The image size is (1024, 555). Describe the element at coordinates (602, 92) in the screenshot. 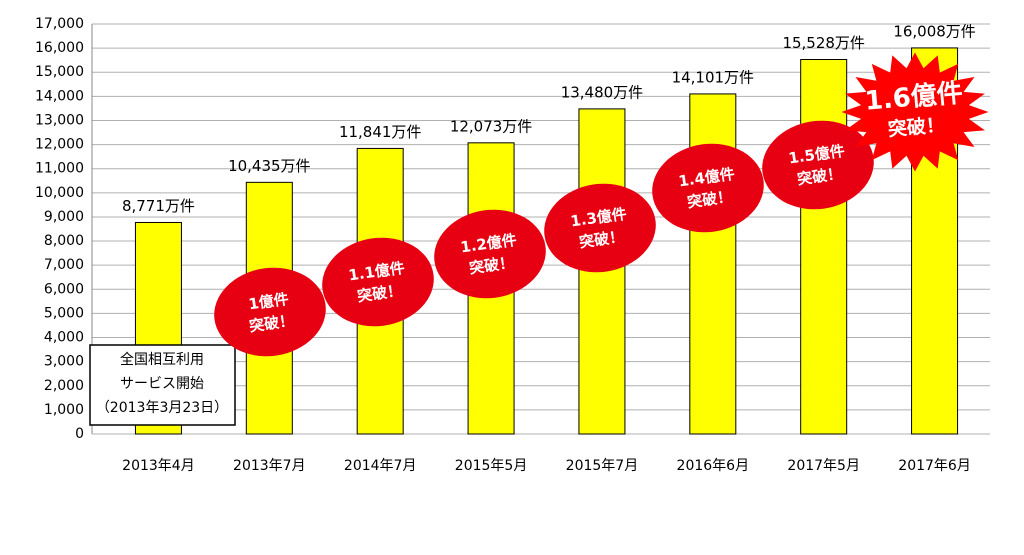

I see `value-label: 13,480万件` at that location.